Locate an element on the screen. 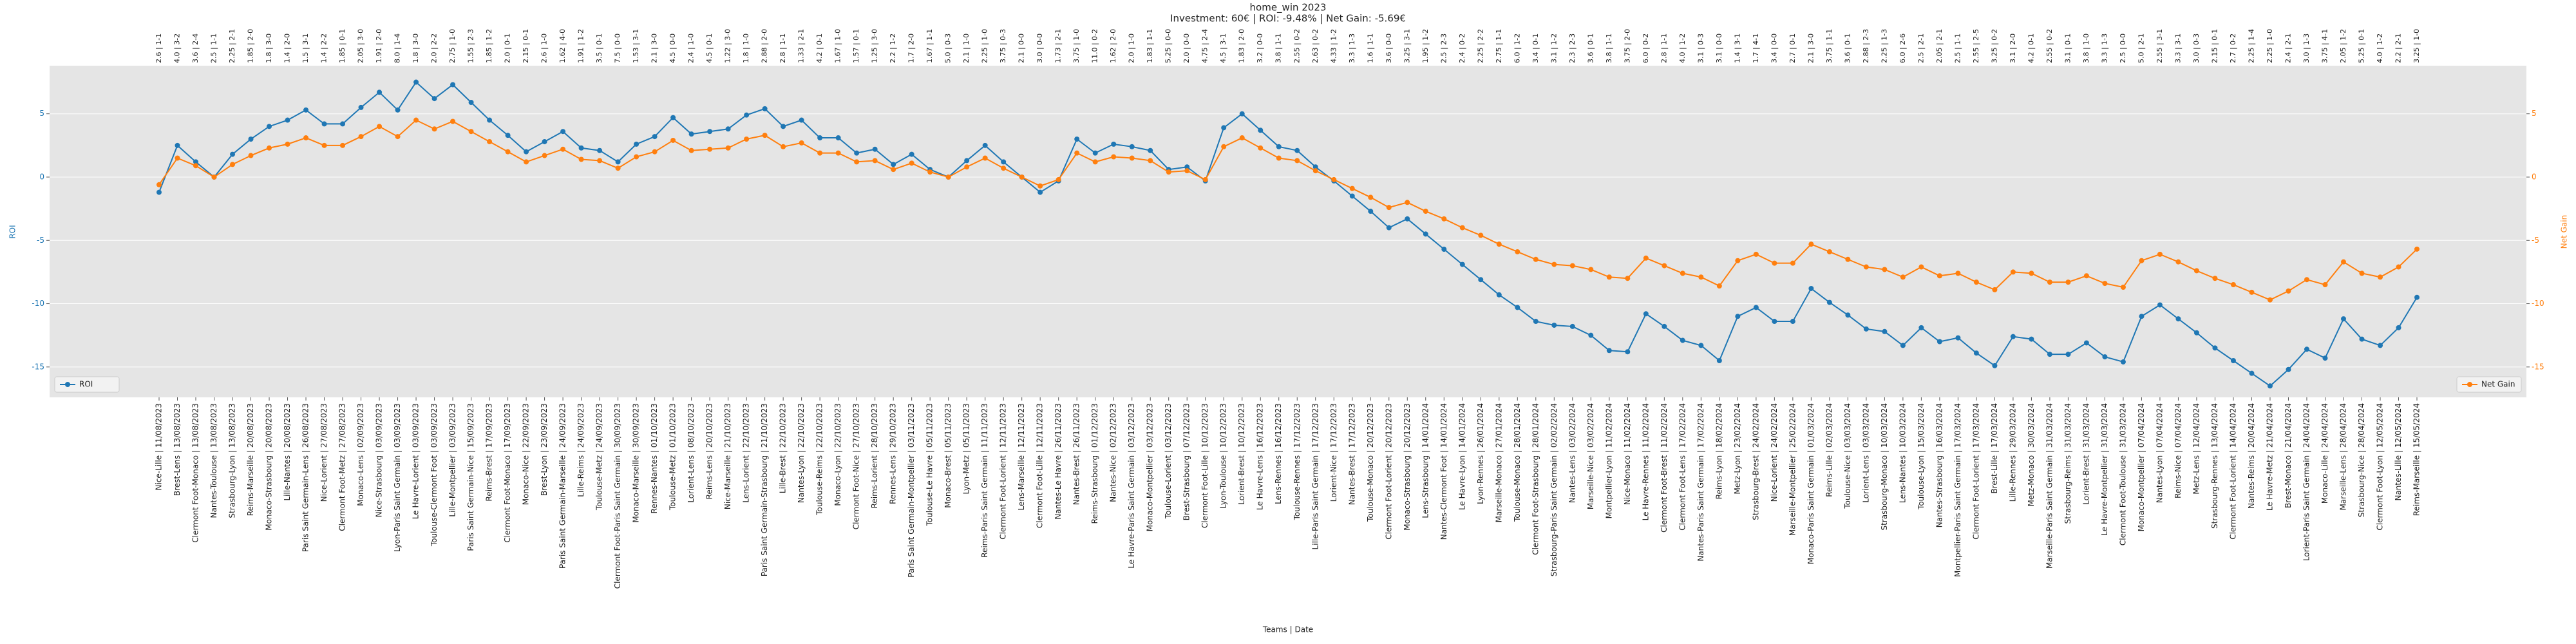 This screenshot has height=644, width=2576. point-label: 5.25 | 0-0 is located at coordinates (1168, 46).